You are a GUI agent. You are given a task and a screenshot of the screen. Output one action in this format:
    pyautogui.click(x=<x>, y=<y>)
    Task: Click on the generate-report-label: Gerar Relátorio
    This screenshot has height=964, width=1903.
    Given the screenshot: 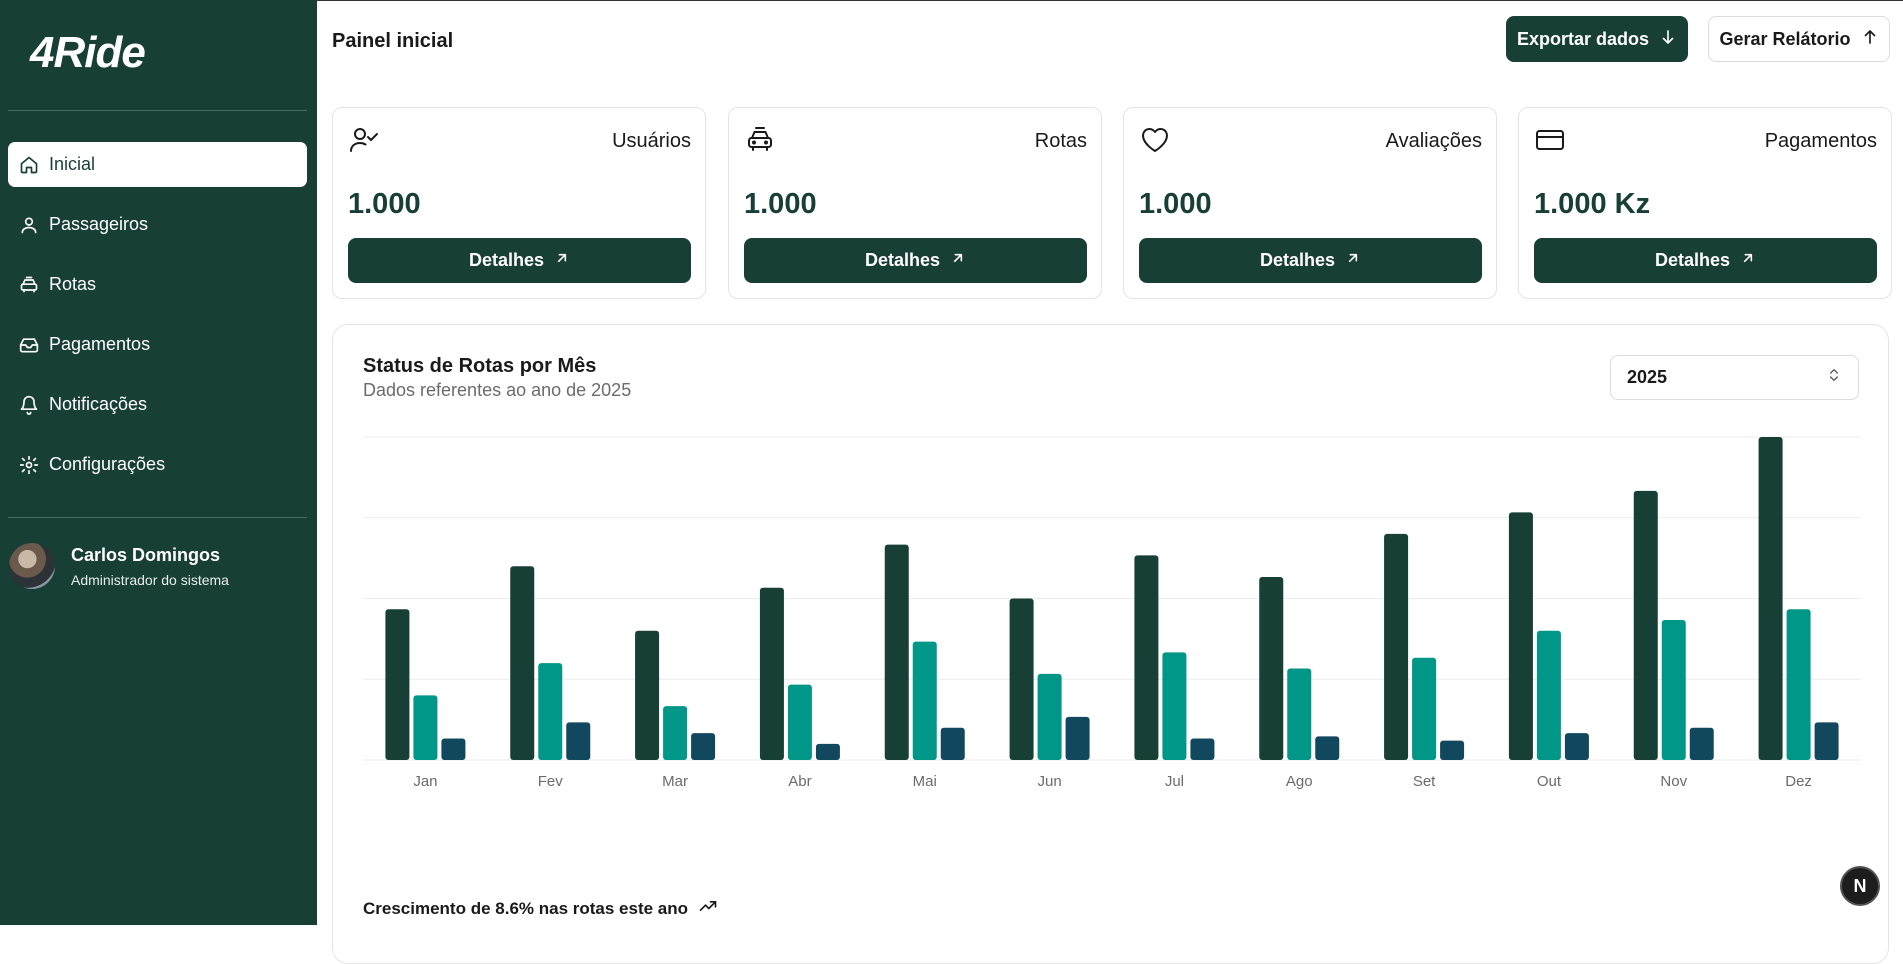 What is the action you would take?
    pyautogui.click(x=1785, y=38)
    